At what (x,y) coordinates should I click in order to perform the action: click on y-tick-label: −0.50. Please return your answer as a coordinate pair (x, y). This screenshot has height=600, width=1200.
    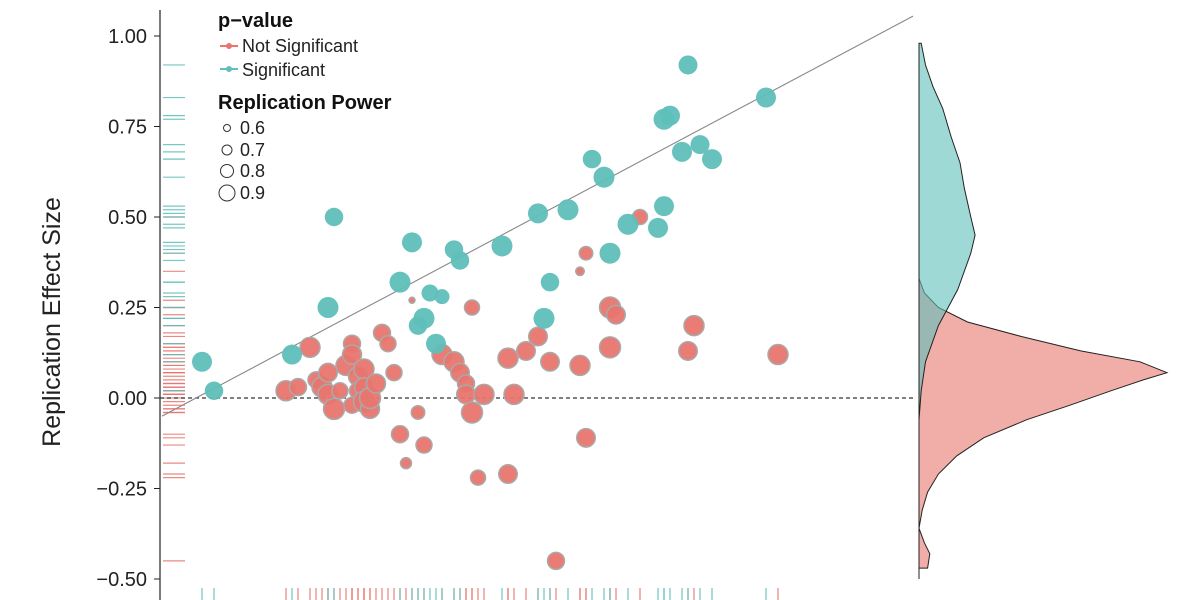
    Looking at the image, I should click on (121, 580).